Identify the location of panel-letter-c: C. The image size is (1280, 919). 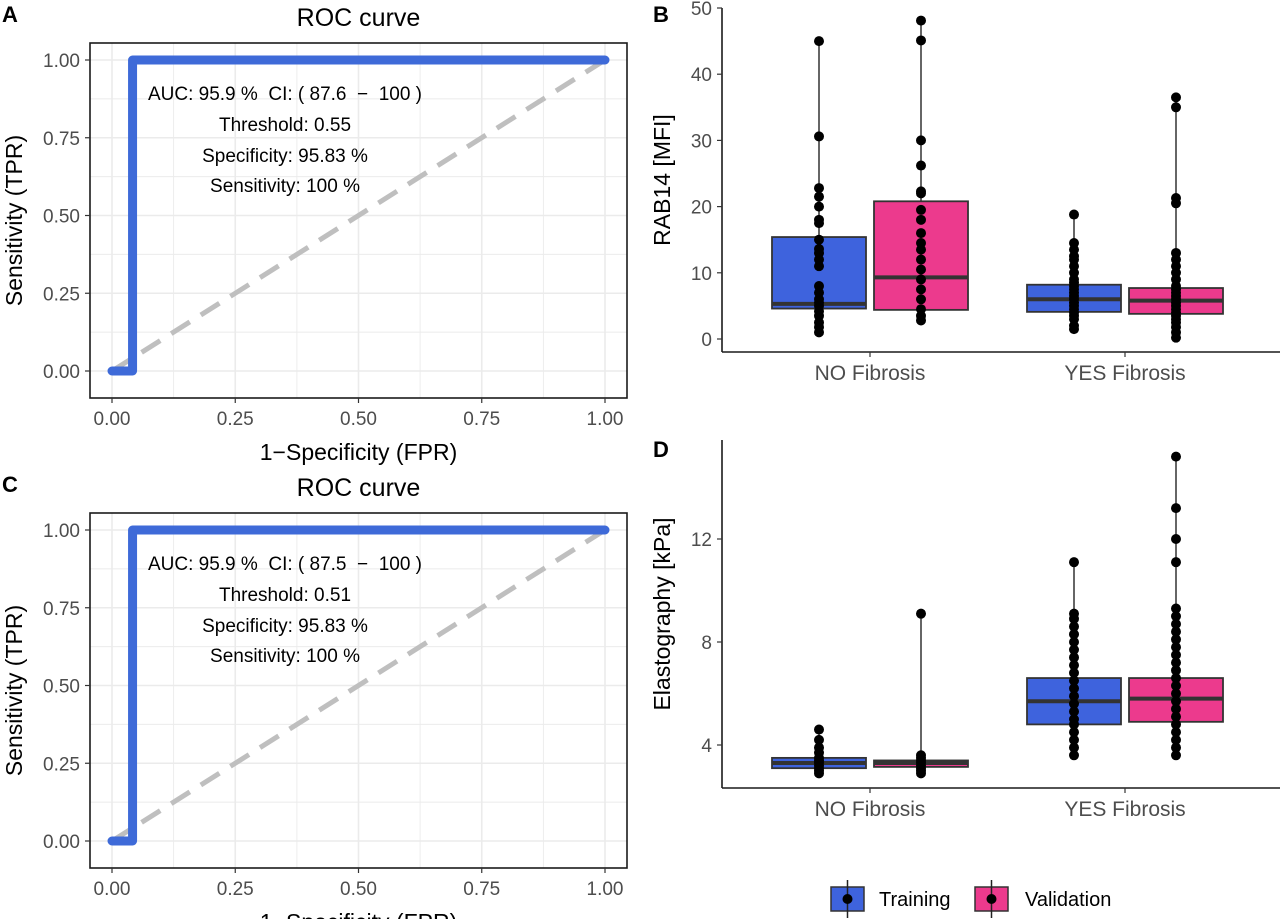
(10, 484).